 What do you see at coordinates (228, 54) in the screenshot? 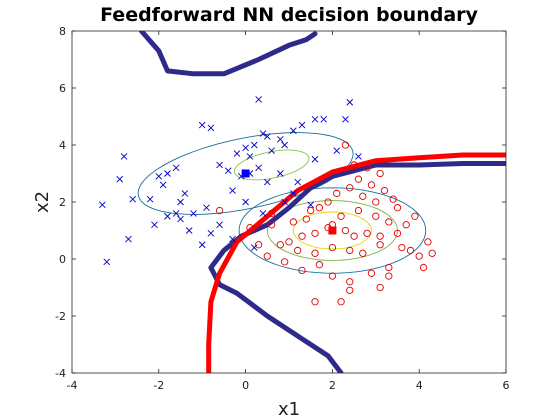
I see `decision-boundary-line` at bounding box center [228, 54].